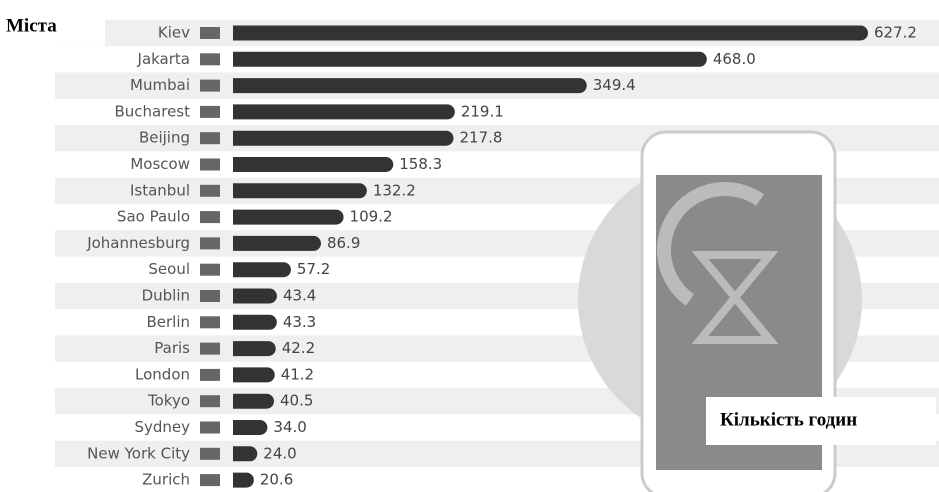  Describe the element at coordinates (296, 401) in the screenshot. I see `value-label: 40.5` at that location.